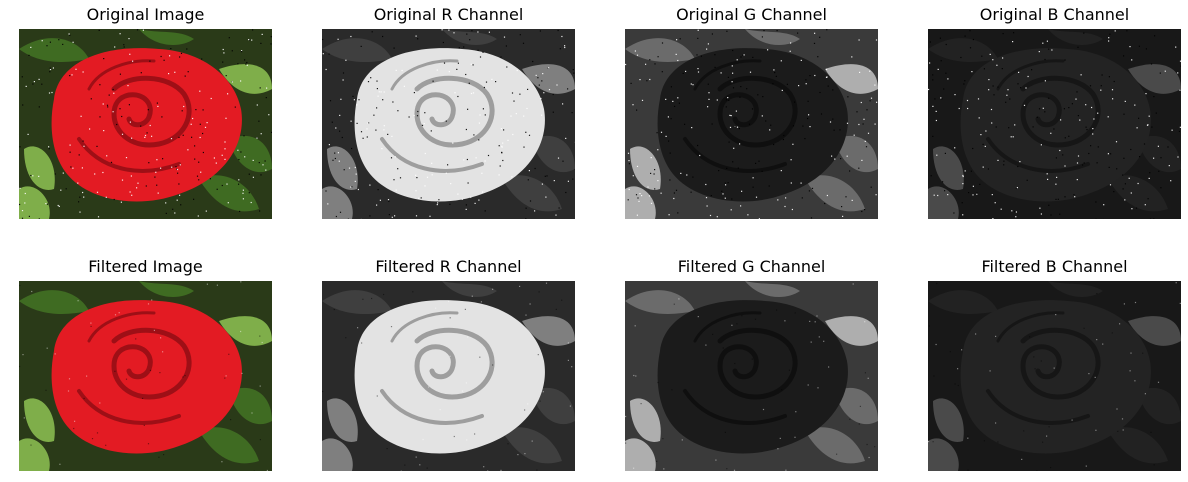 The height and width of the screenshot is (482, 1188). I want to click on filtered-rose-image, so click(145, 376).